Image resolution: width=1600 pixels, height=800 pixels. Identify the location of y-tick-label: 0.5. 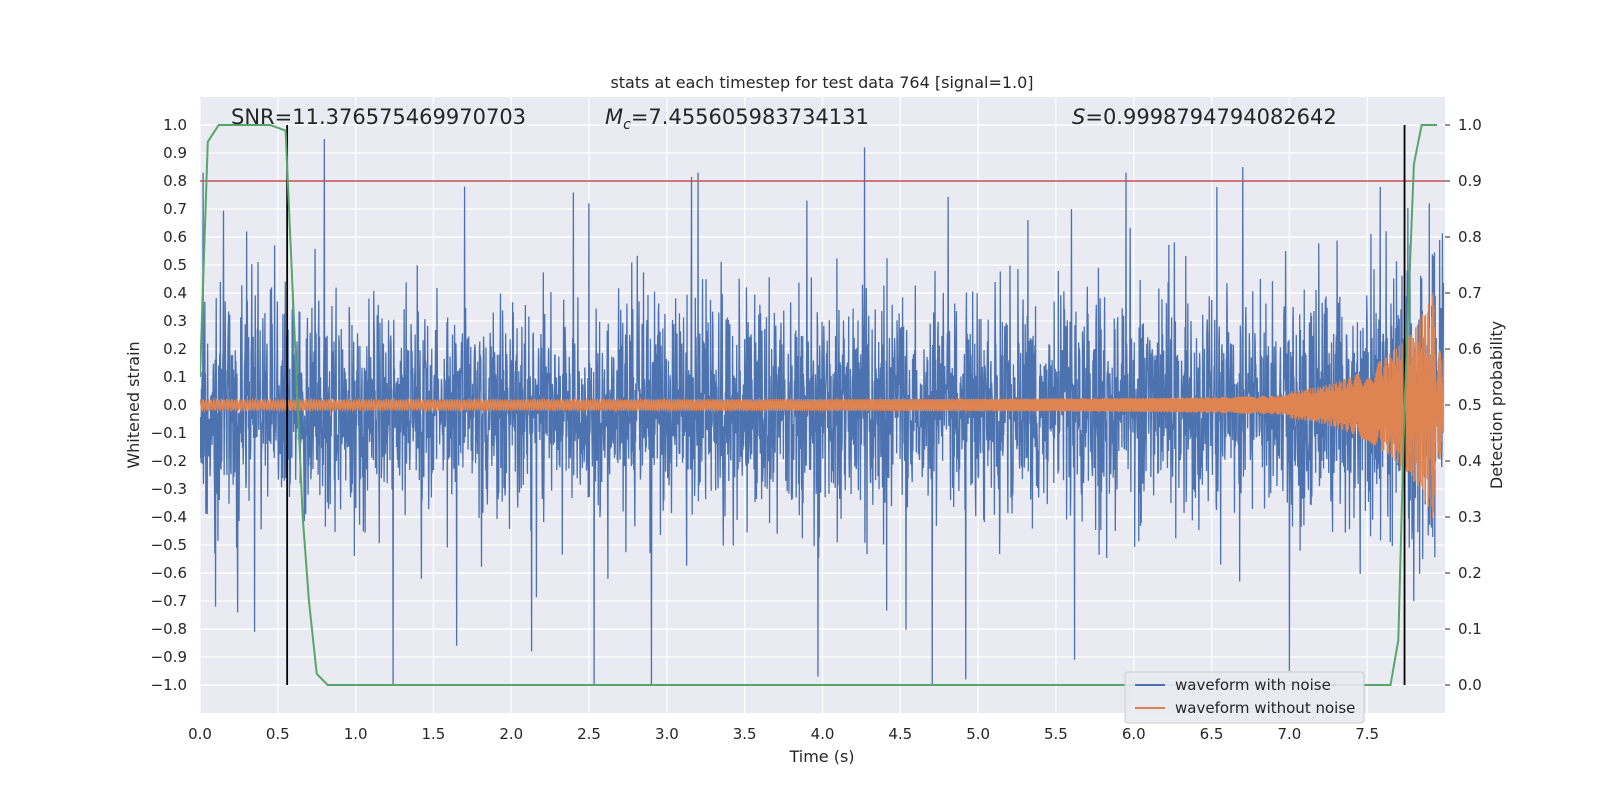
(175, 265).